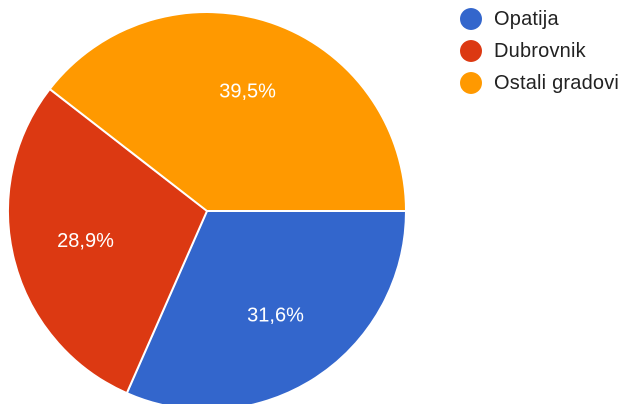  Describe the element at coordinates (247, 92) in the screenshot. I see `pie-label-ostali-gradovi: 39,5%` at that location.